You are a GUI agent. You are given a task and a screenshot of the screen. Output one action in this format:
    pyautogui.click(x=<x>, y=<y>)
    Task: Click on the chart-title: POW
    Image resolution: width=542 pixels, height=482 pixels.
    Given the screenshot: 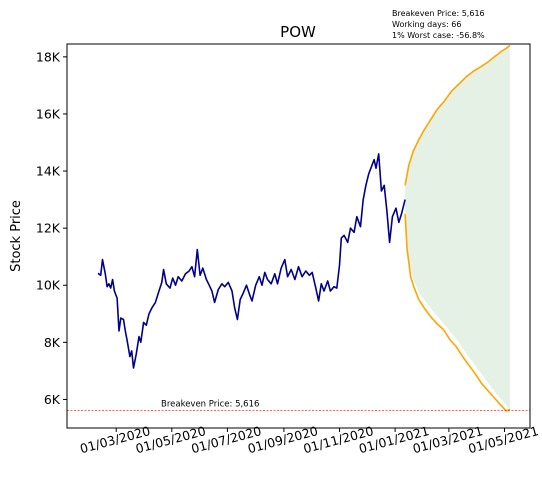 What is the action you would take?
    pyautogui.click(x=298, y=32)
    